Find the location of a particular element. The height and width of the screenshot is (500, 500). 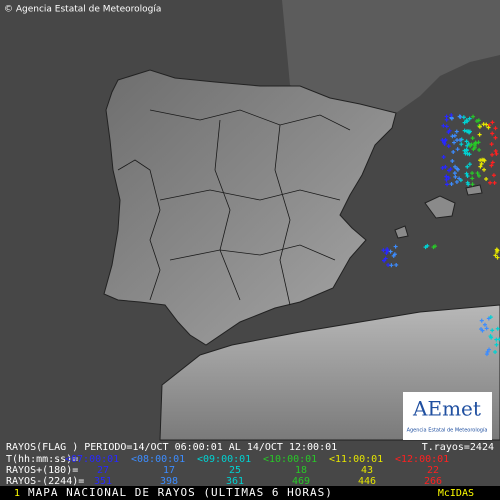

positive-count: 43 is located at coordinates (367, 470).